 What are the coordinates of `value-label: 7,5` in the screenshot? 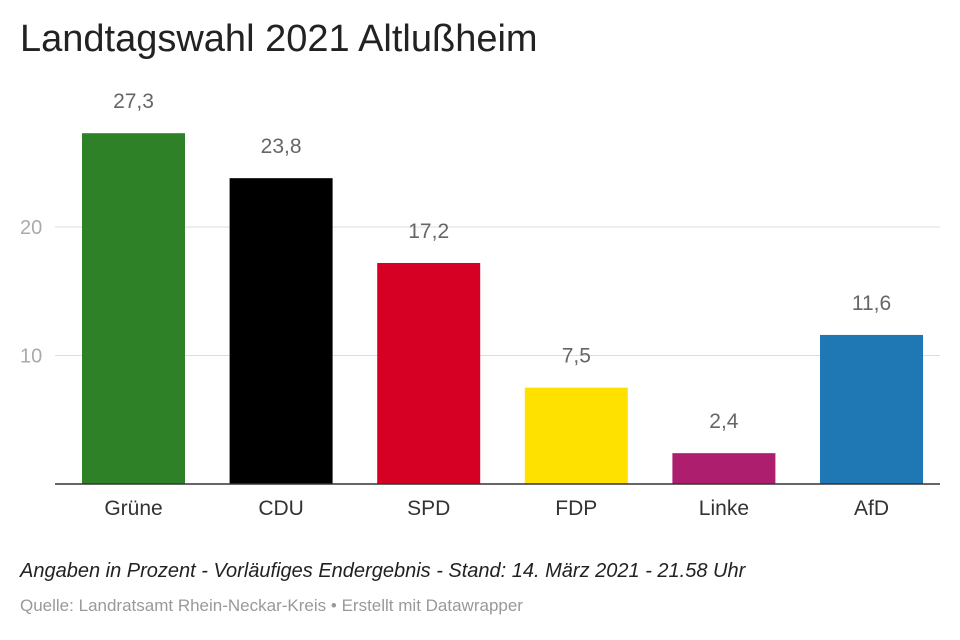 It's located at (576, 356).